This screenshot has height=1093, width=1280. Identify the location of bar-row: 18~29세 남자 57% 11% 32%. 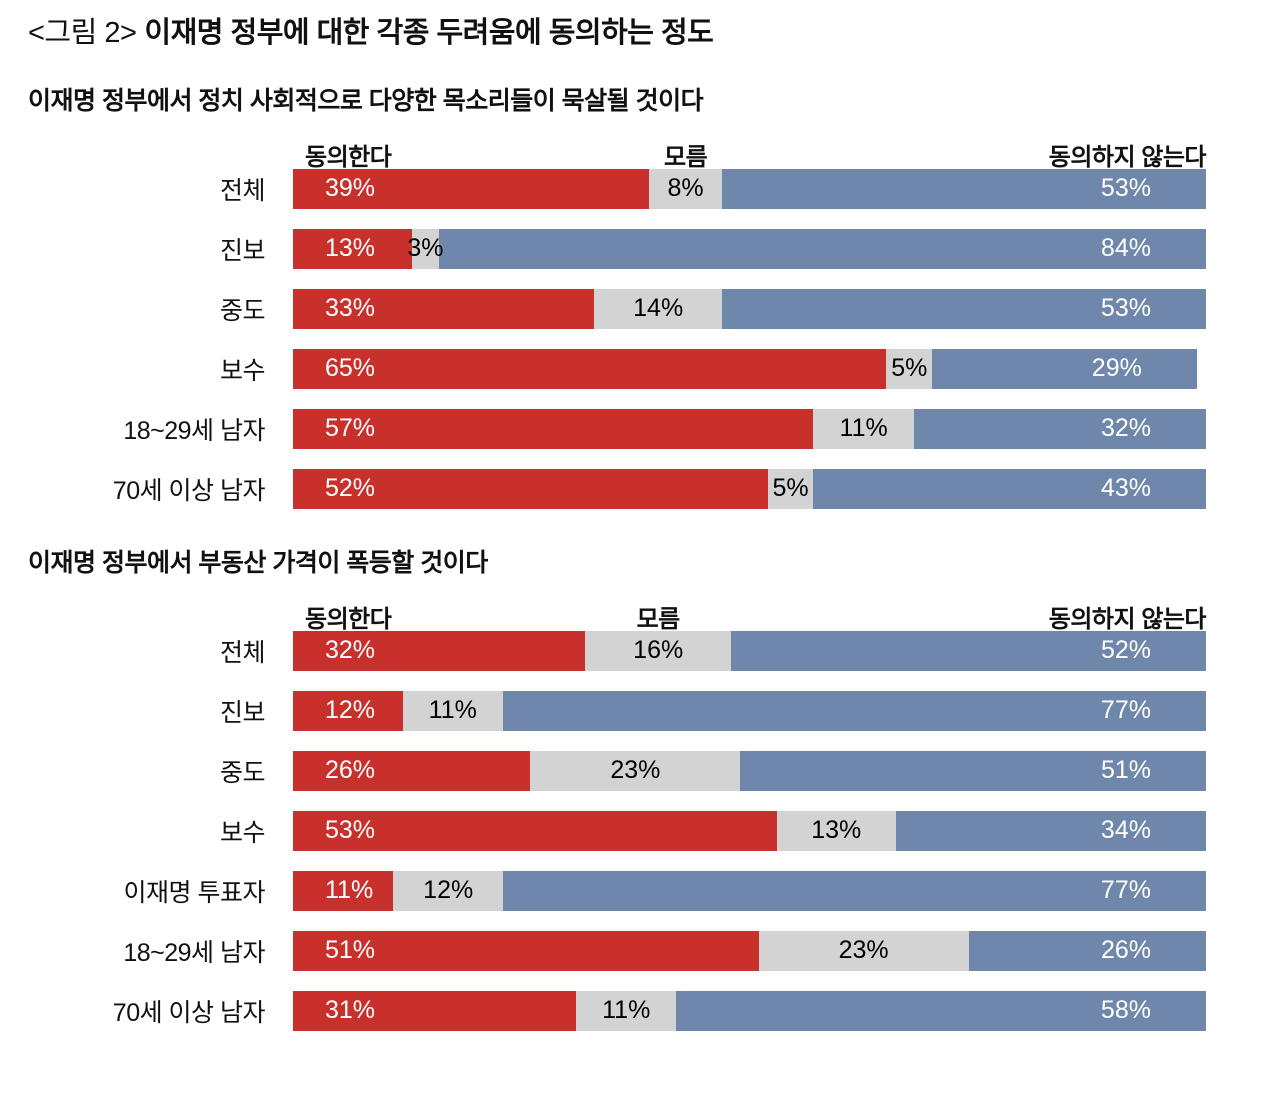
(617, 428).